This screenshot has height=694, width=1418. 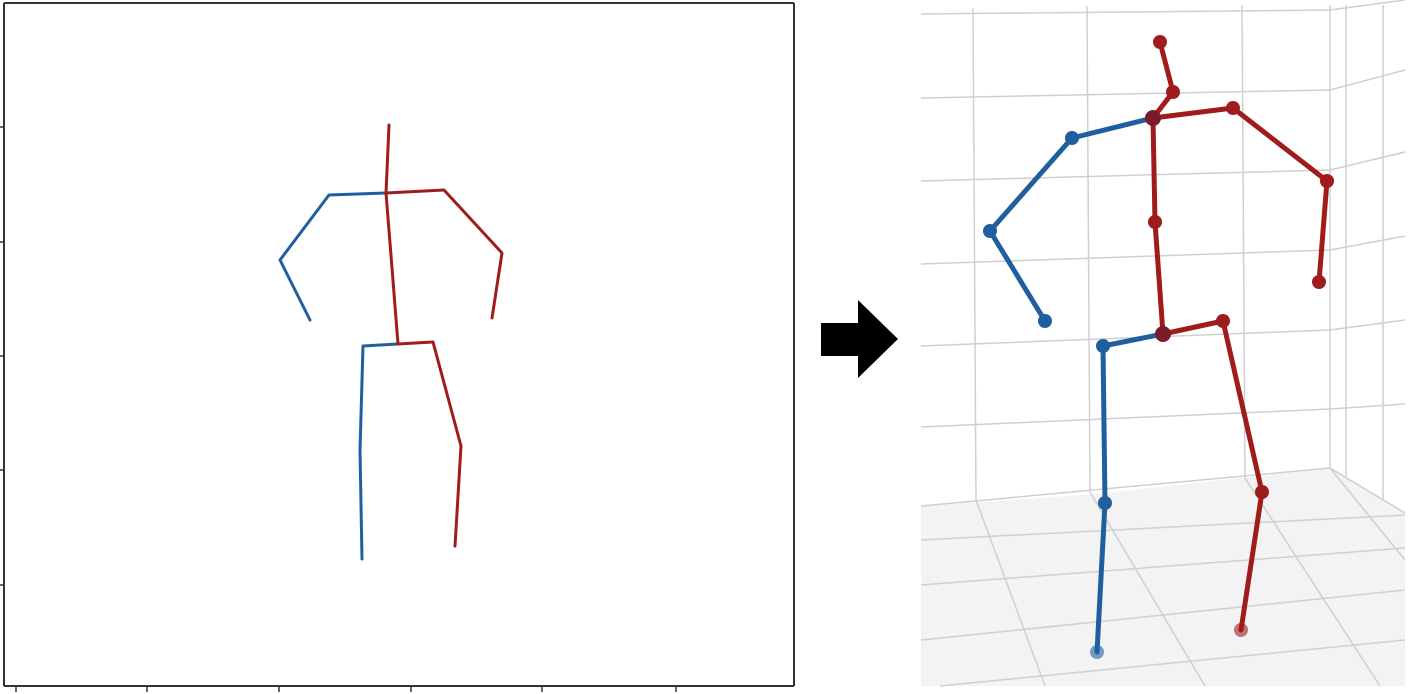 I want to click on right-leg-3d, so click(x=1212, y=475).